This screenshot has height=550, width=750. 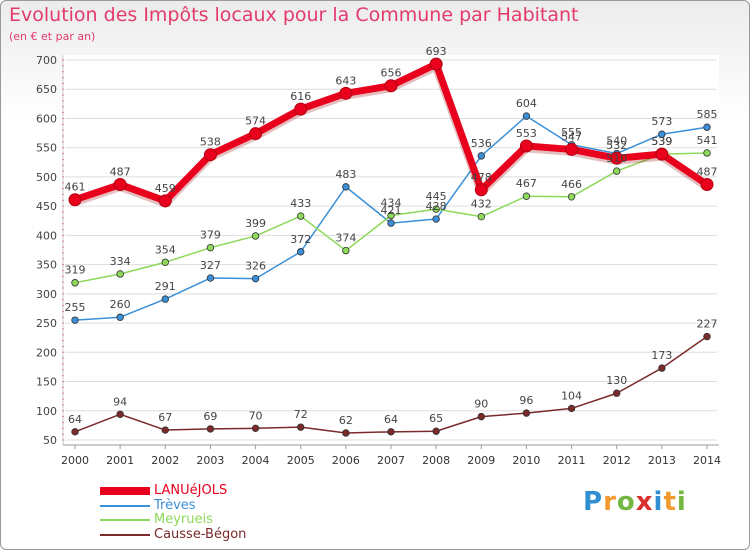 I want to click on data-label-lanuejols: 693, so click(x=436, y=51).